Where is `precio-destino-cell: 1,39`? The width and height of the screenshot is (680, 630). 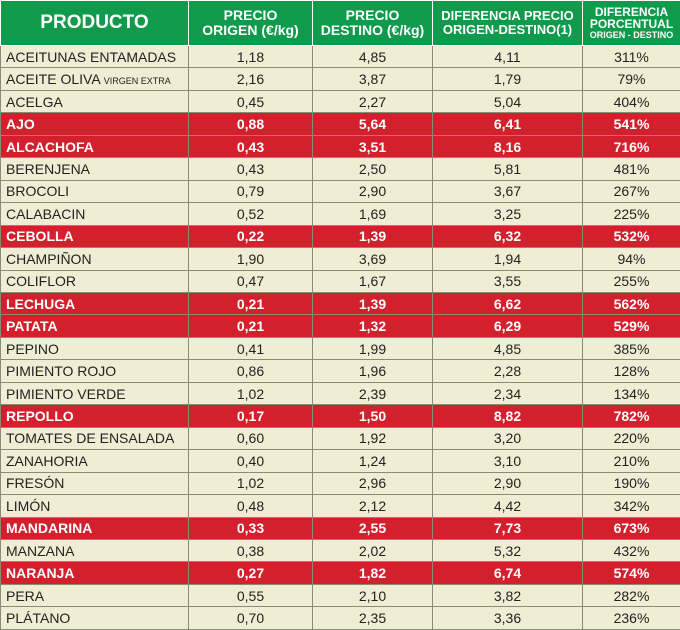 precio-destino-cell: 1,39 is located at coordinates (373, 303).